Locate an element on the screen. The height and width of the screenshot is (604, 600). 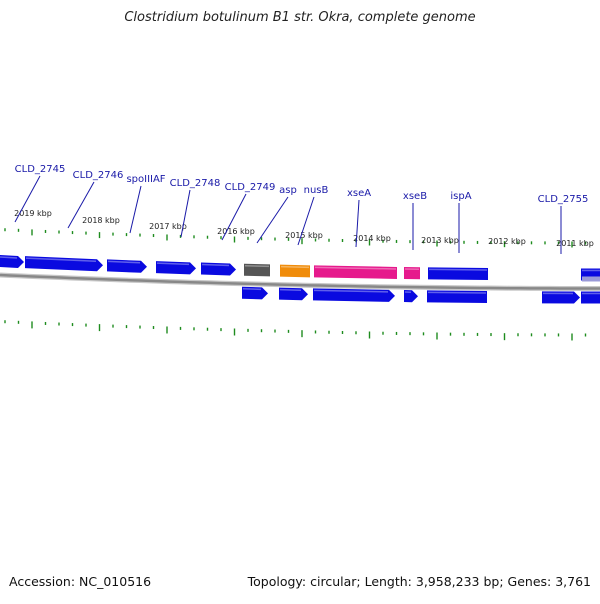
scale-label-2017: 2017 kbp is located at coordinates (168, 226).